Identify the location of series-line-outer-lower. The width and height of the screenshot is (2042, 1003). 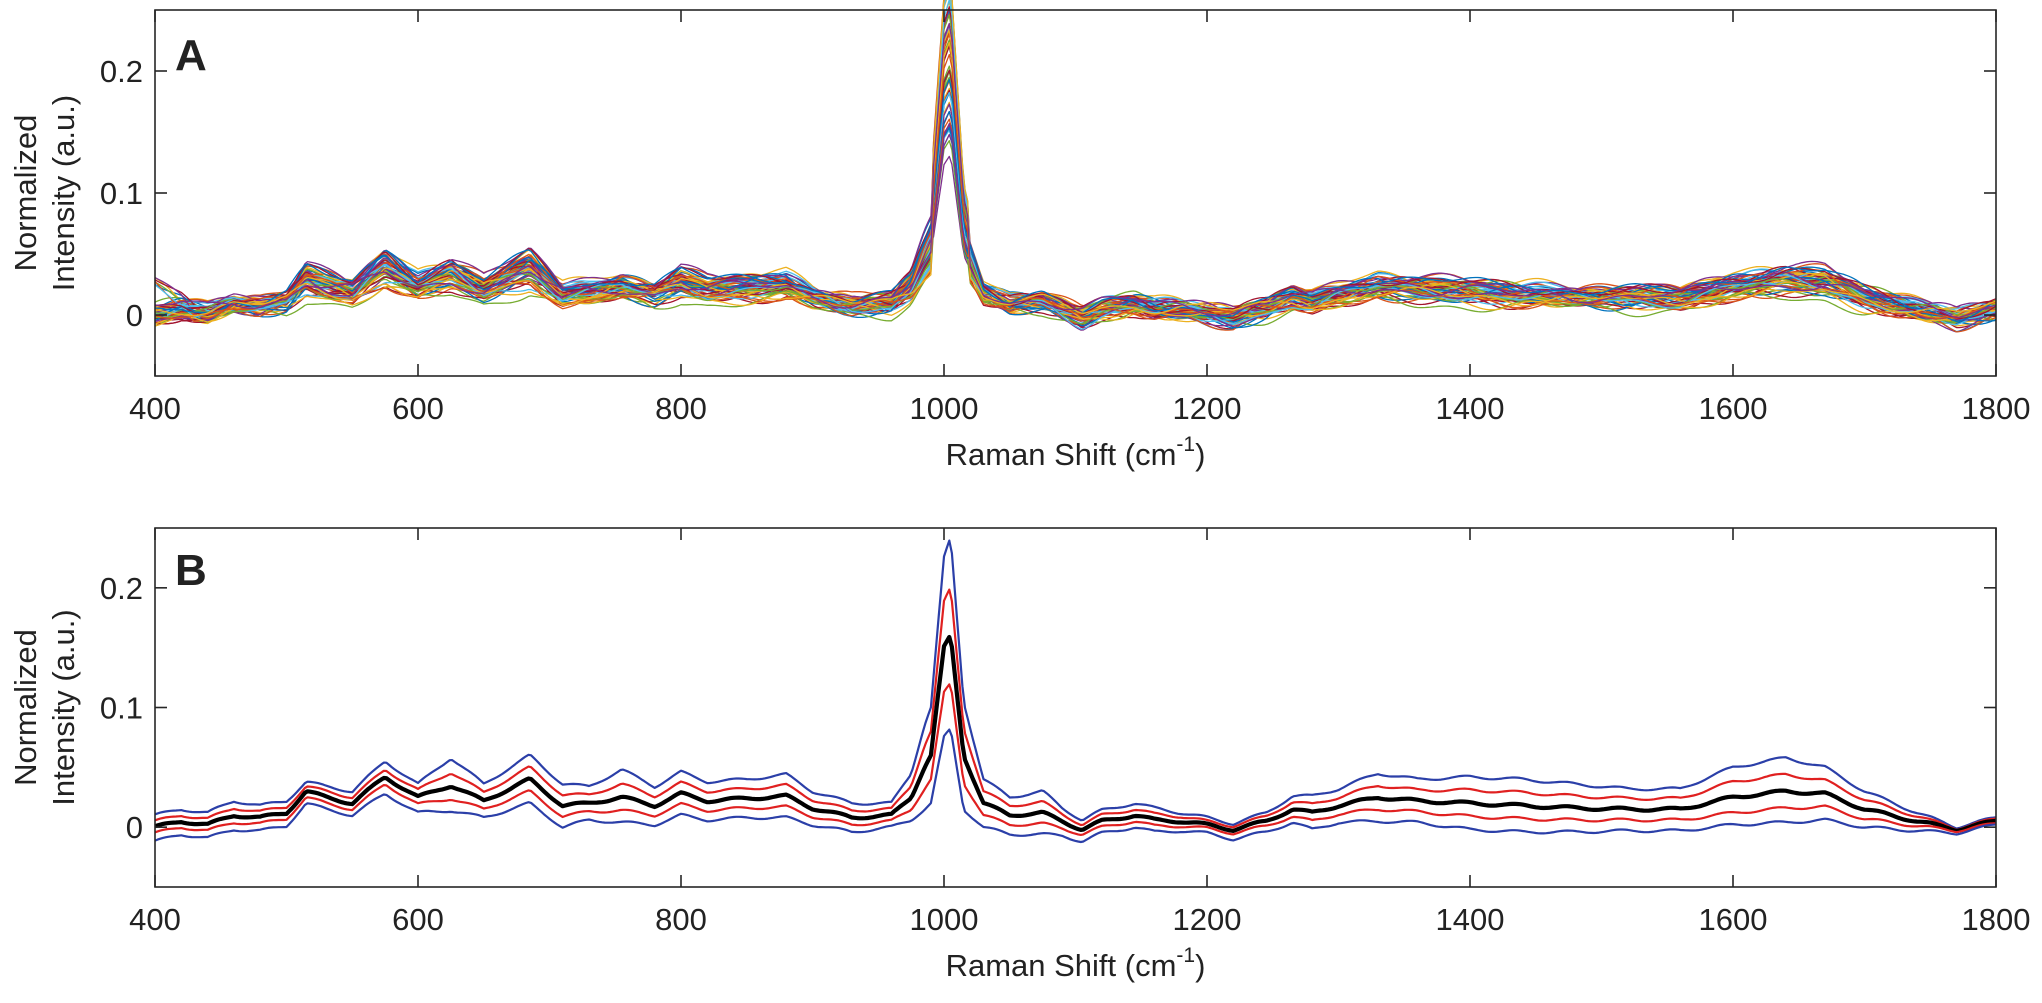
(1075, 786).